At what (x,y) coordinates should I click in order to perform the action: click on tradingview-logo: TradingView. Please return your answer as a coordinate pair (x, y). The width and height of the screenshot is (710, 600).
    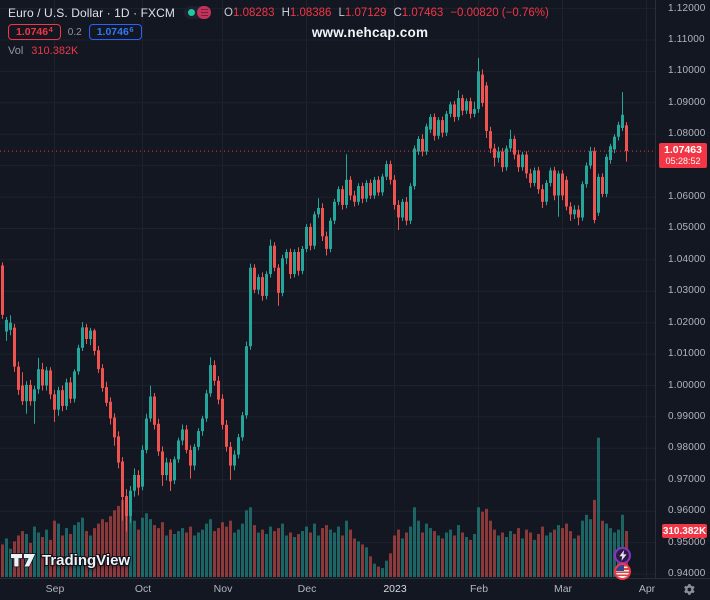
    Looking at the image, I should click on (70, 560).